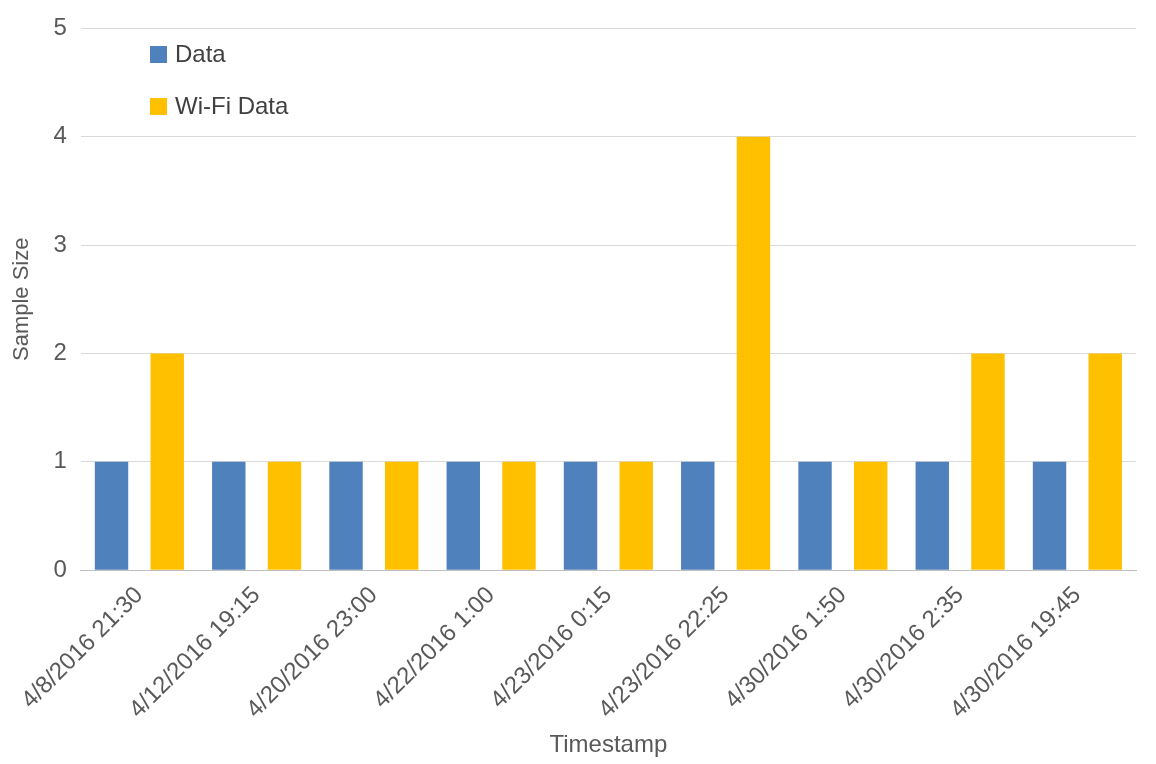  What do you see at coordinates (60, 352) in the screenshot?
I see `y-tick-label: 2` at bounding box center [60, 352].